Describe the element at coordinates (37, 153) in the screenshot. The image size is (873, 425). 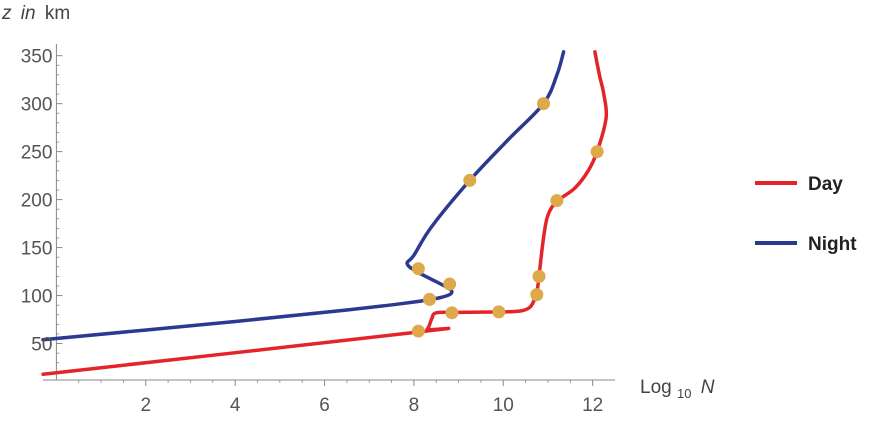
I see `y-tick-label: 250` at that location.